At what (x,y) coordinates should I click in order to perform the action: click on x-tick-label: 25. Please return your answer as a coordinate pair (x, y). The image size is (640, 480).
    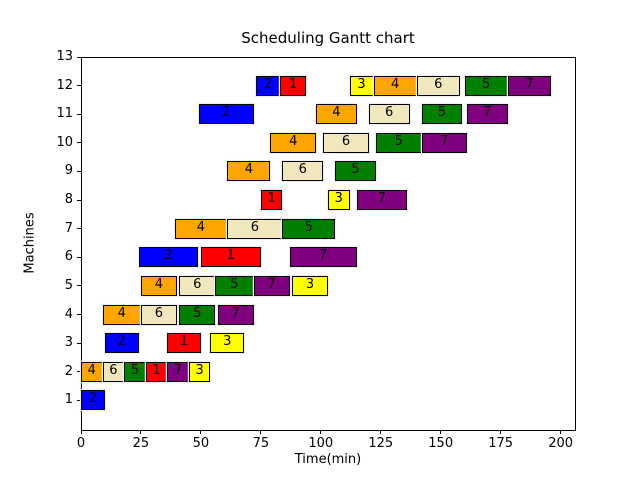
    Looking at the image, I should click on (141, 443).